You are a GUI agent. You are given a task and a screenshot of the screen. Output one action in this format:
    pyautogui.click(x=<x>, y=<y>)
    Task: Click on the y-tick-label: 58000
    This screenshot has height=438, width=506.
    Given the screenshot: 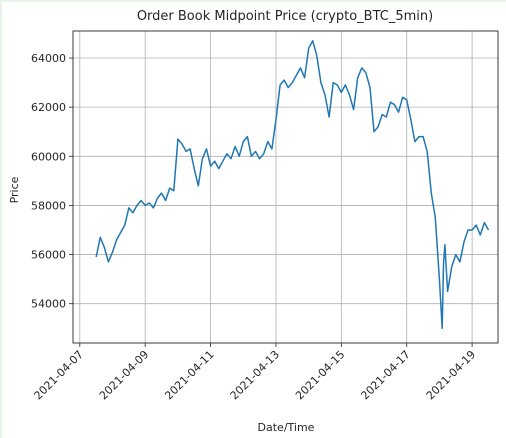 What is the action you would take?
    pyautogui.click(x=48, y=205)
    